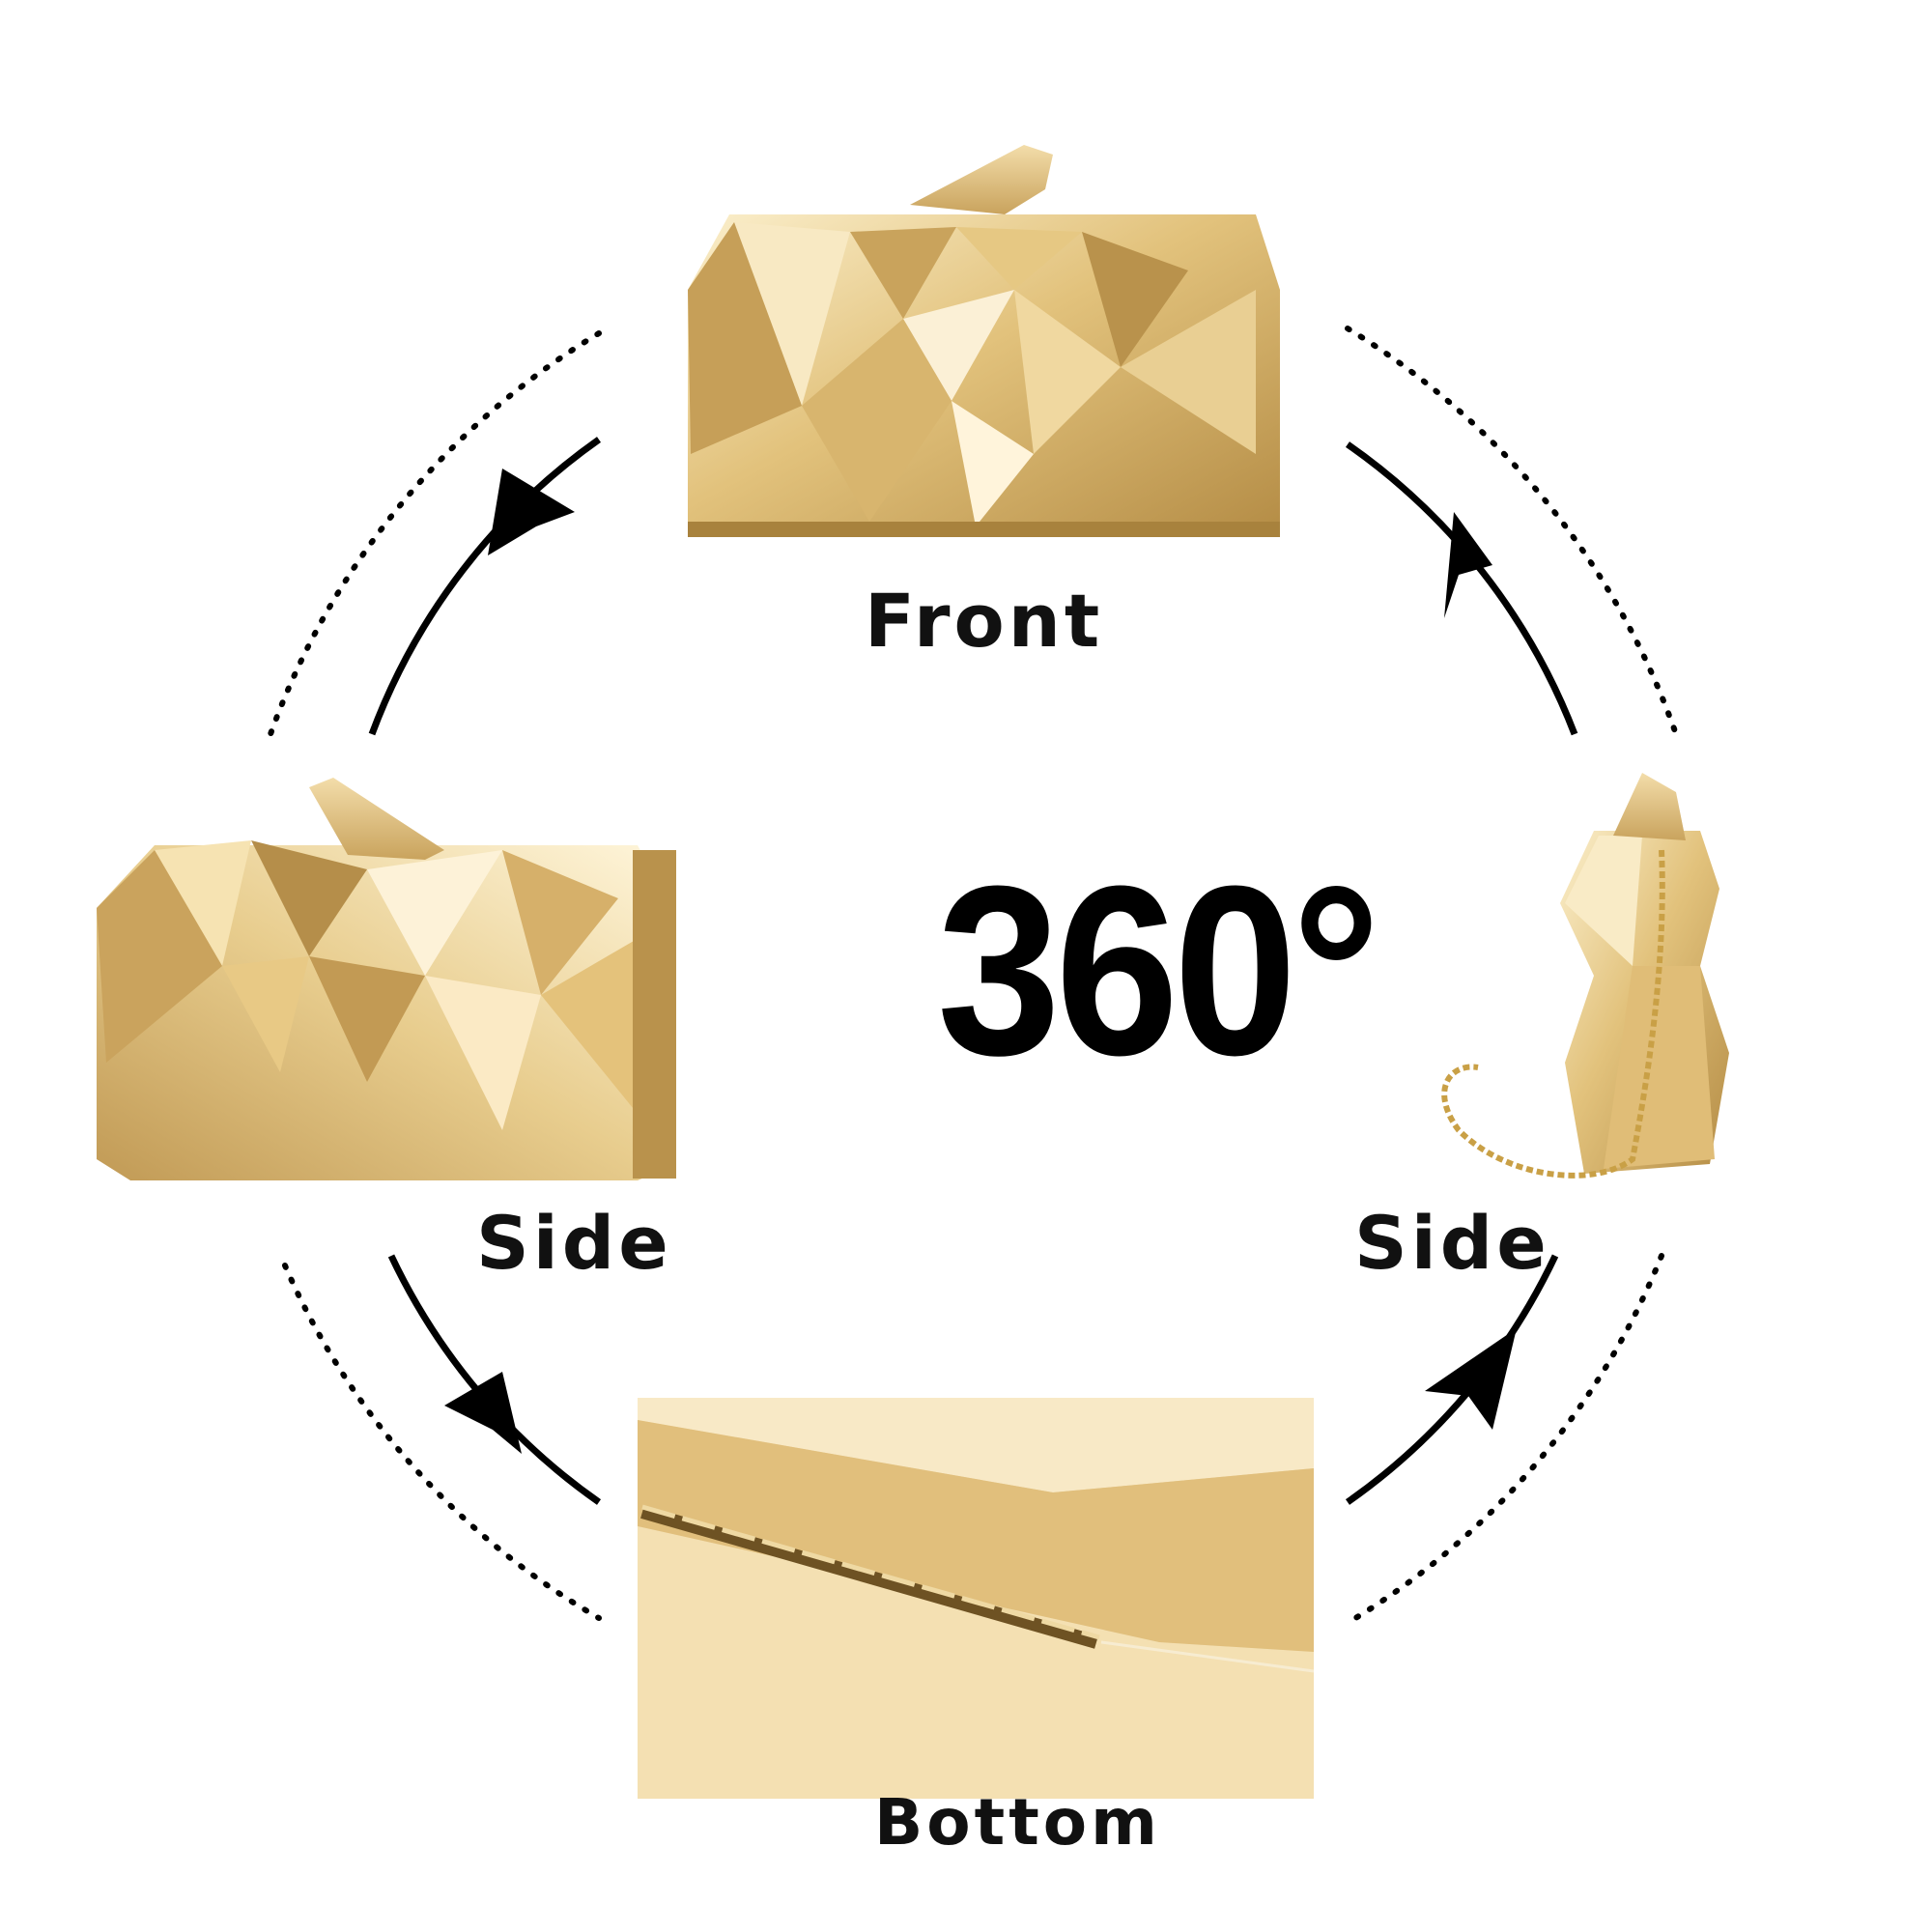  What do you see at coordinates (870, 1572) in the screenshot?
I see `hinge-icon` at bounding box center [870, 1572].